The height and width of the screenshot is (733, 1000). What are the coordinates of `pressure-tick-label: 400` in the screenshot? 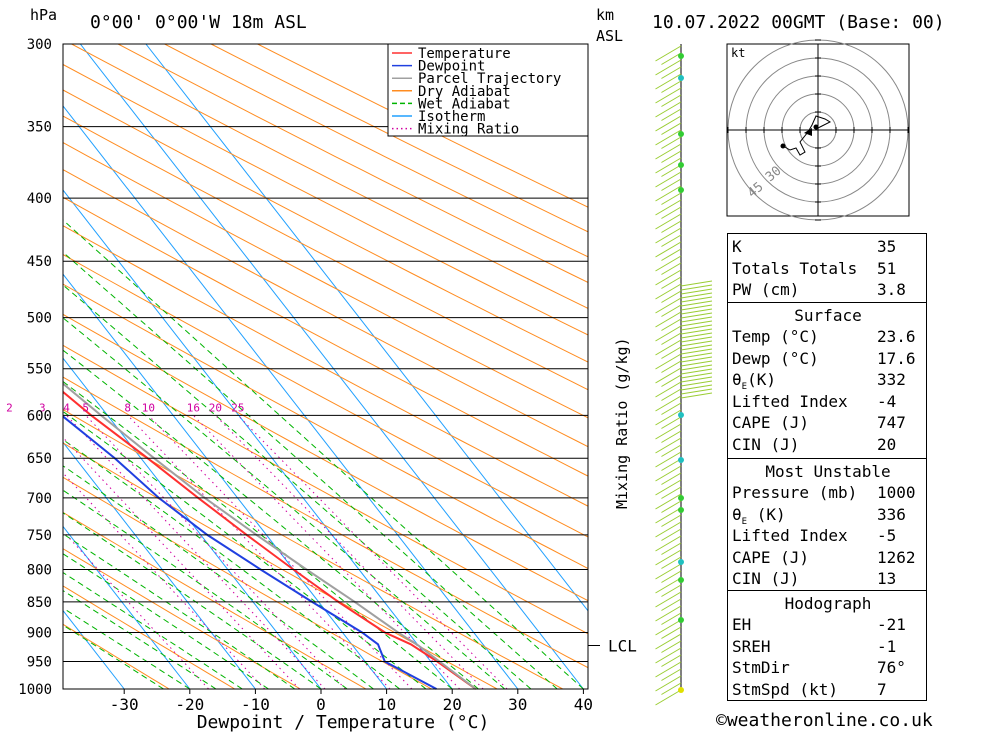 It's located at (39, 199).